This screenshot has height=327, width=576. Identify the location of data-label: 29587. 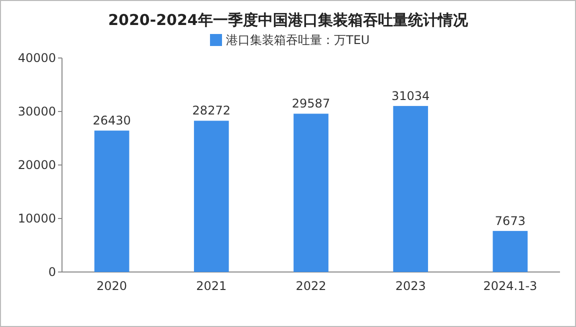
(311, 103).